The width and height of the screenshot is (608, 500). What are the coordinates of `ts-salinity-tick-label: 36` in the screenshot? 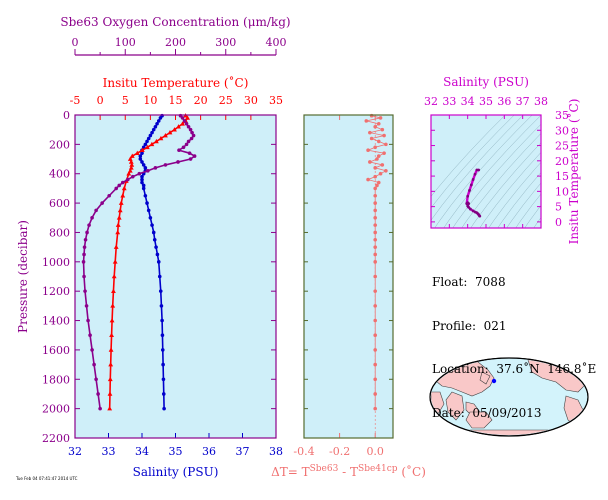 It's located at (504, 101).